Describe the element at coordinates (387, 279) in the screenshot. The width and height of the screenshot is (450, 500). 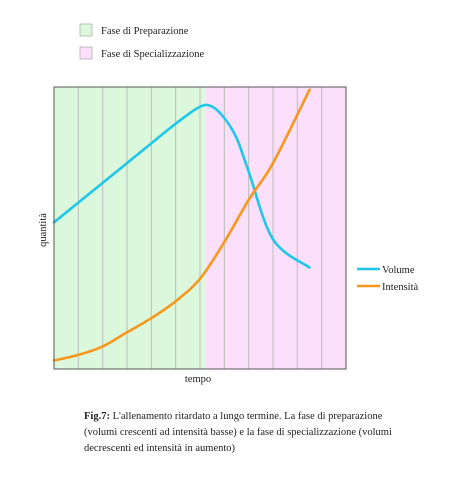
I see `series-legend: Volume Intensità` at that location.